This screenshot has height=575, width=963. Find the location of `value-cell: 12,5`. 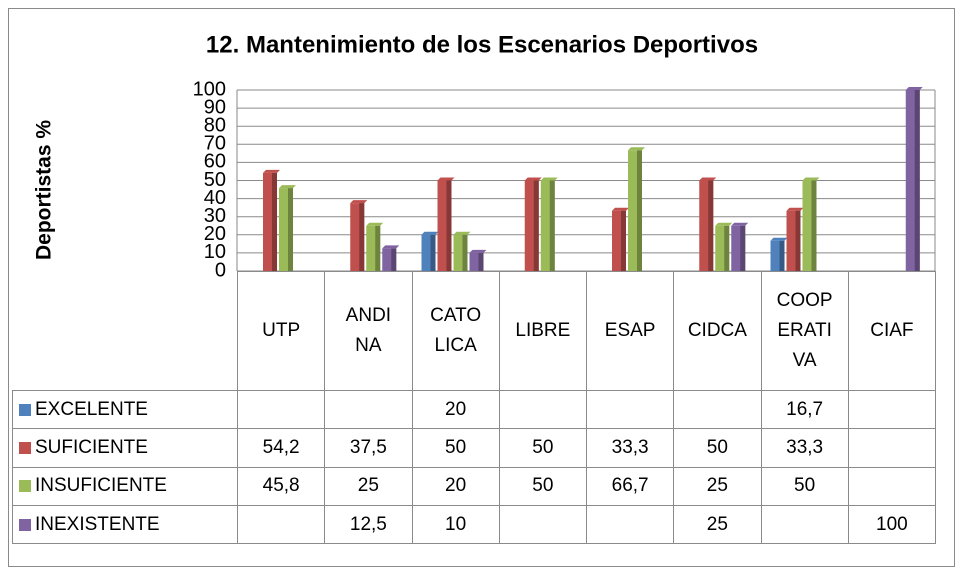

value-cell: 12,5 is located at coordinates (368, 524).